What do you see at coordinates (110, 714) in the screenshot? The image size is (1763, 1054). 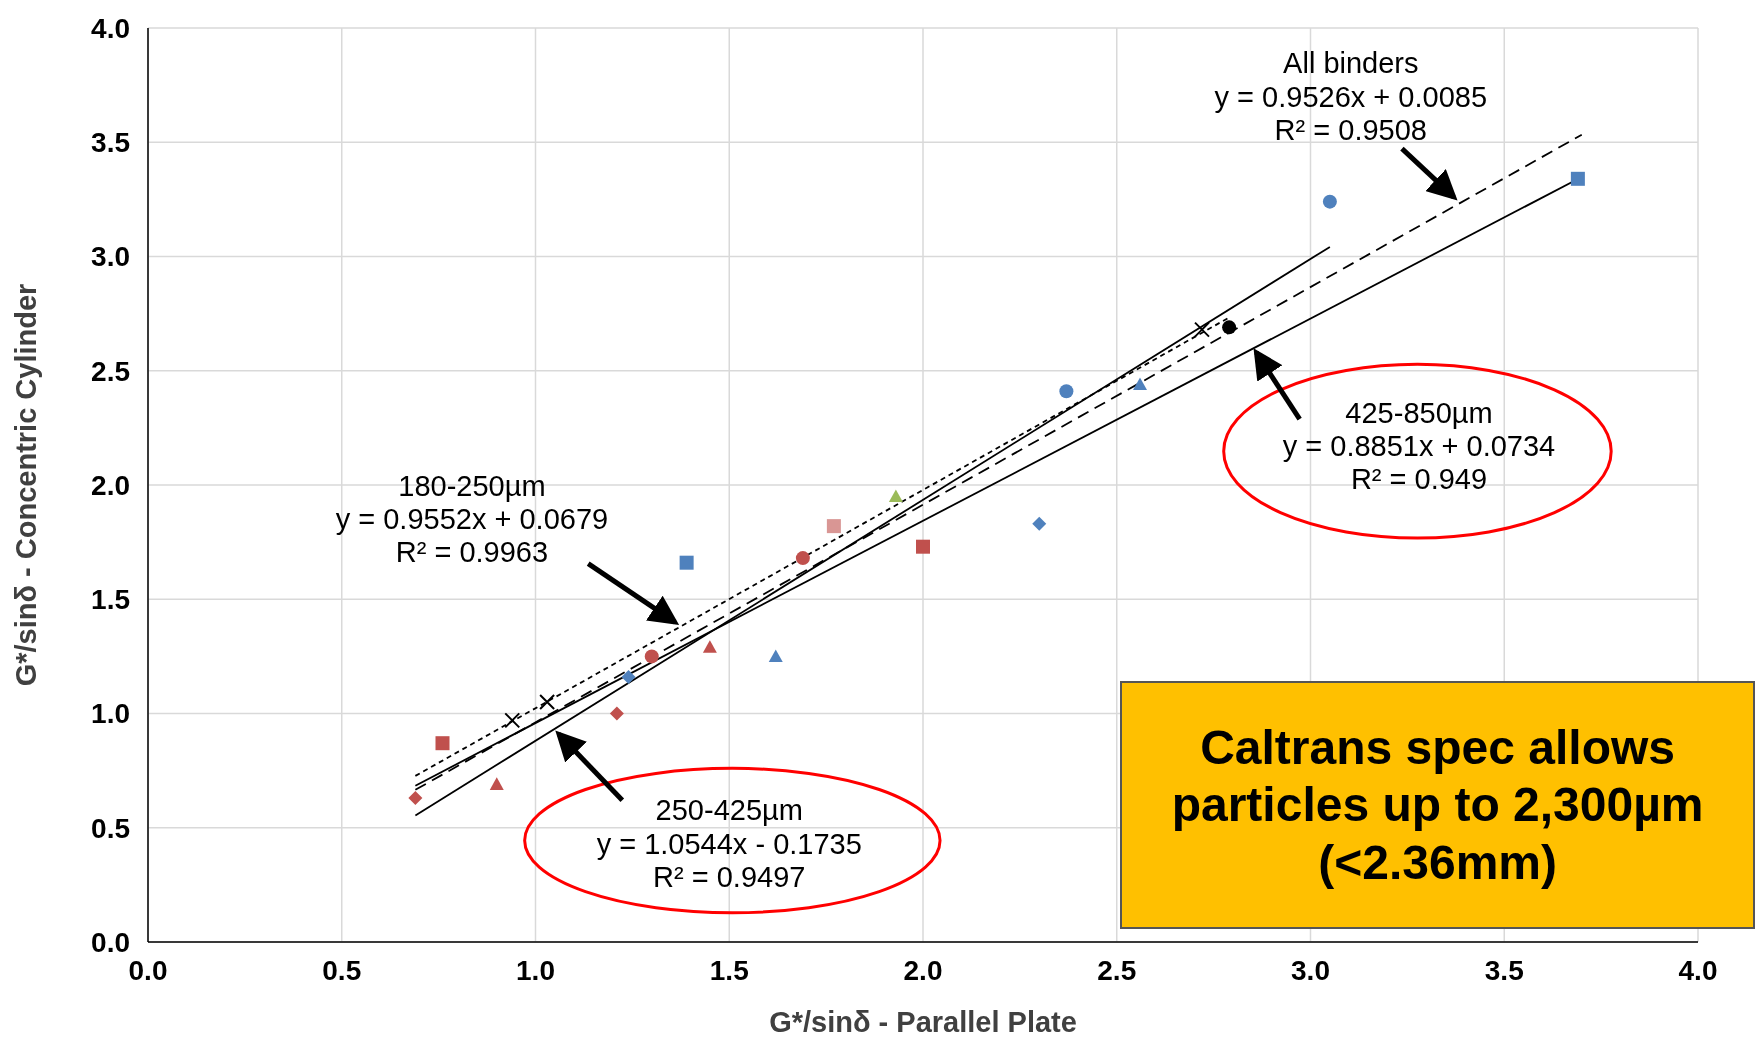 I see `y-tick-label: 1.0` at bounding box center [110, 714].